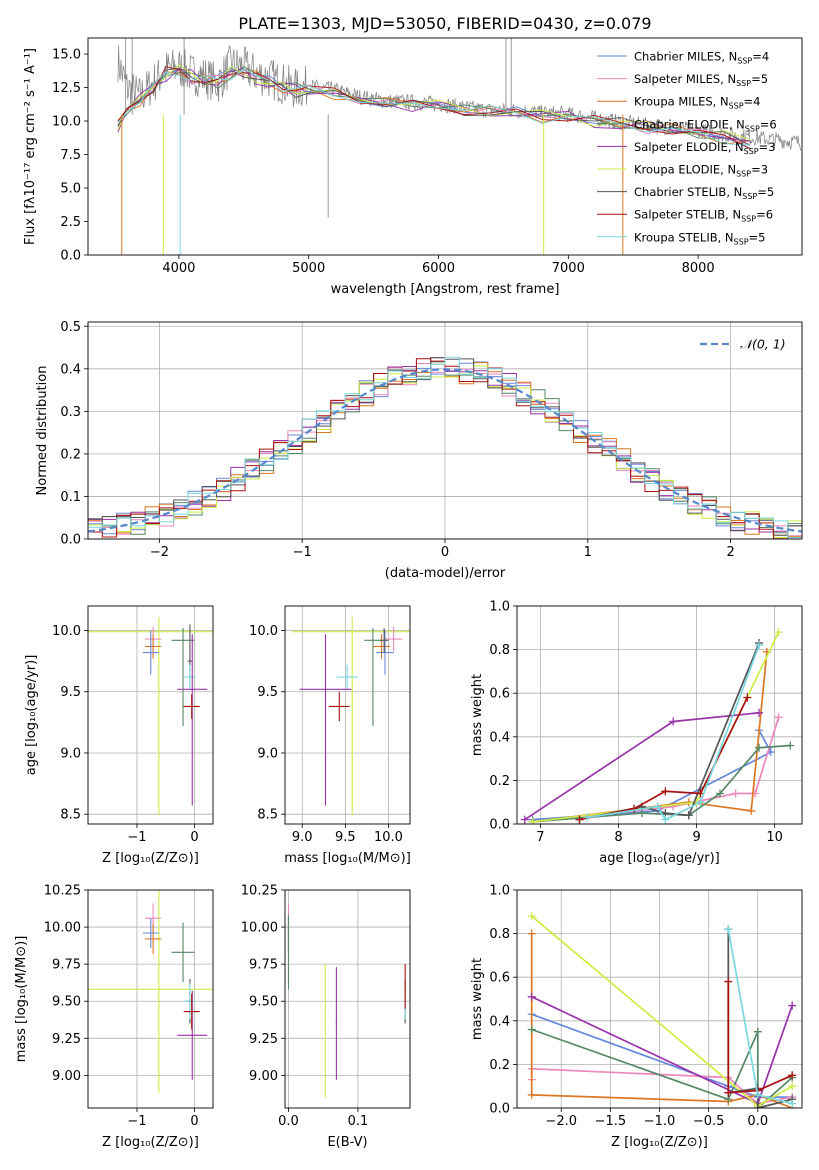  I want to click on y-tick-label: 15.0, so click(66, 55).